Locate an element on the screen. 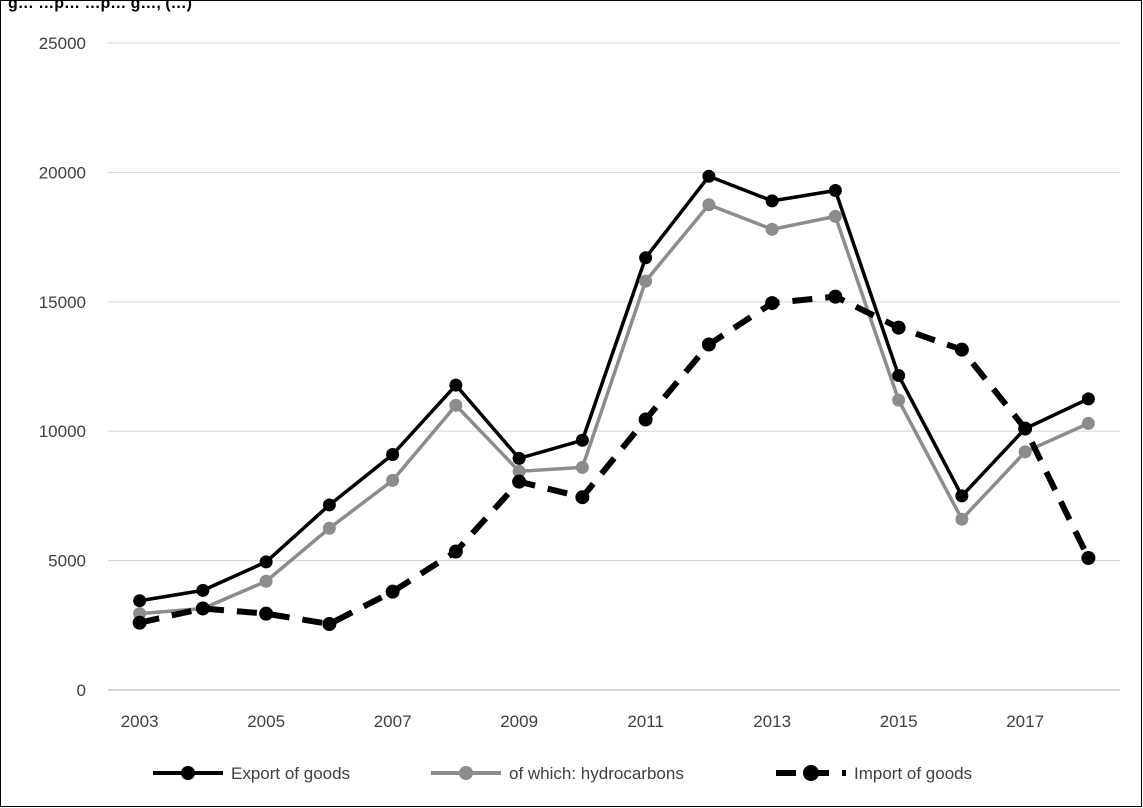  x-tick-label: 2003 is located at coordinates (140, 721).